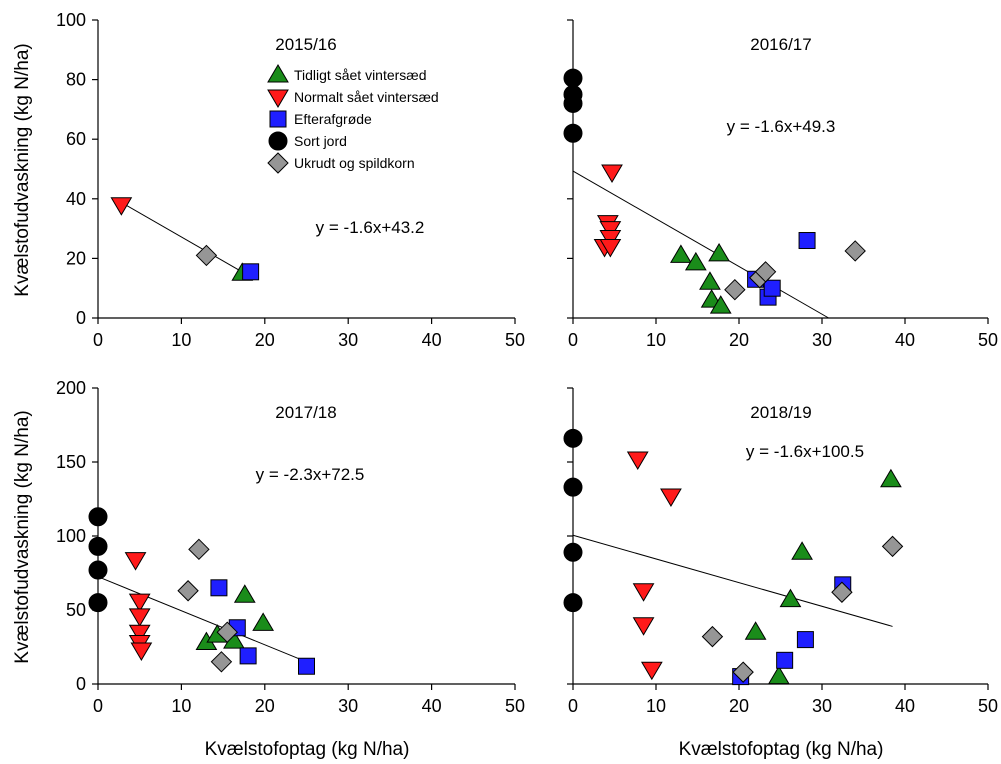  Describe the element at coordinates (781, 126) in the screenshot. I see `regression-equation: y = -1.6x+49.3` at that location.